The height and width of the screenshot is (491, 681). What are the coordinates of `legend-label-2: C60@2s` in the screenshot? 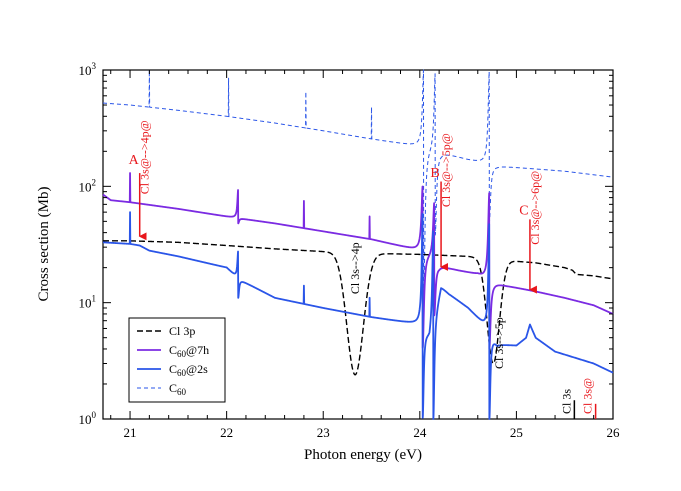 It's located at (188, 370).